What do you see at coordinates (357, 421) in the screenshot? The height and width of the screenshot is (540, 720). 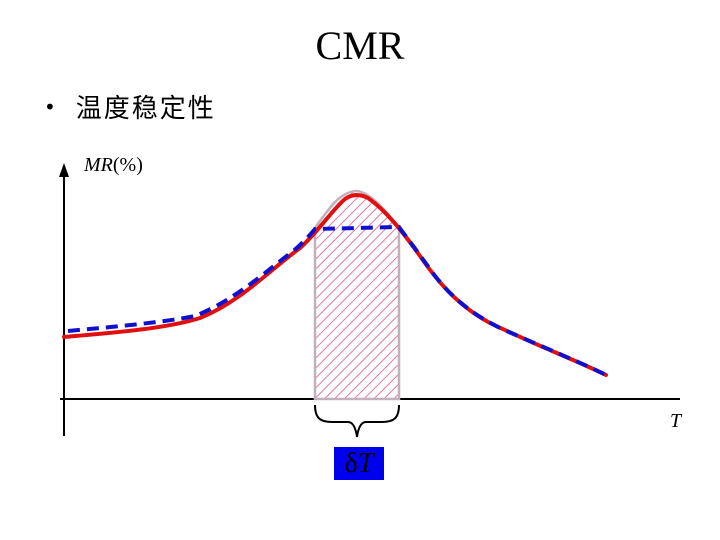 I see `interval-brace` at bounding box center [357, 421].